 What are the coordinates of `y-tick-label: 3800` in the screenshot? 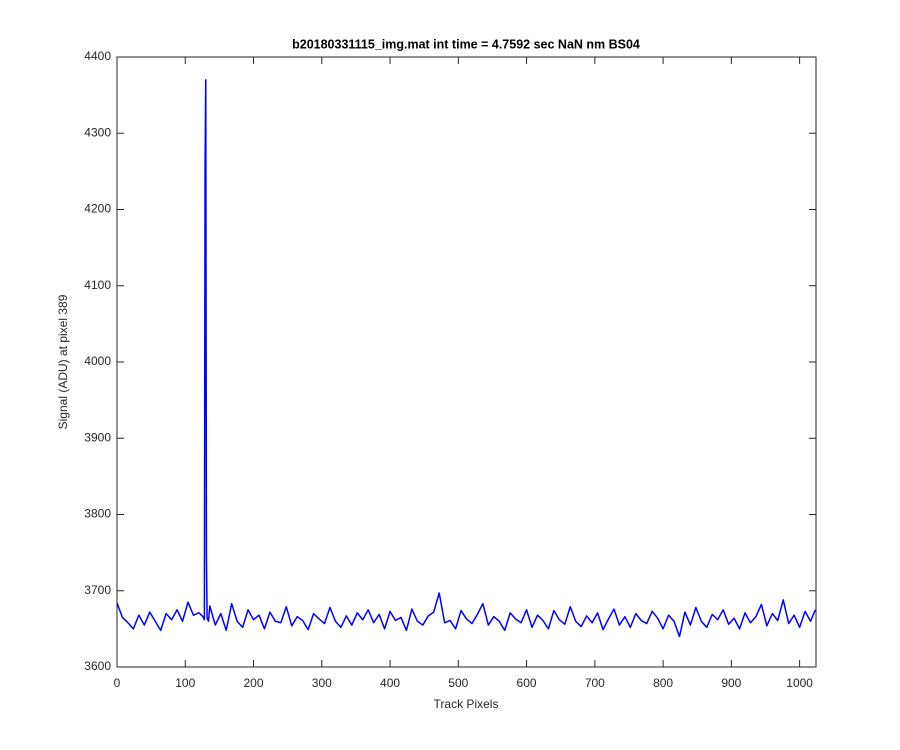 It's located at (97, 514).